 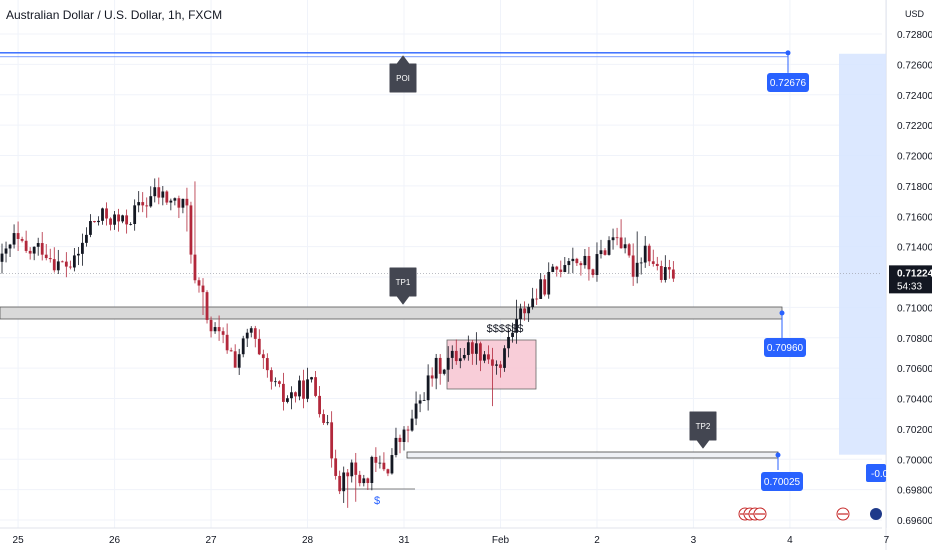 I want to click on last-price-bg, so click(x=910, y=279).